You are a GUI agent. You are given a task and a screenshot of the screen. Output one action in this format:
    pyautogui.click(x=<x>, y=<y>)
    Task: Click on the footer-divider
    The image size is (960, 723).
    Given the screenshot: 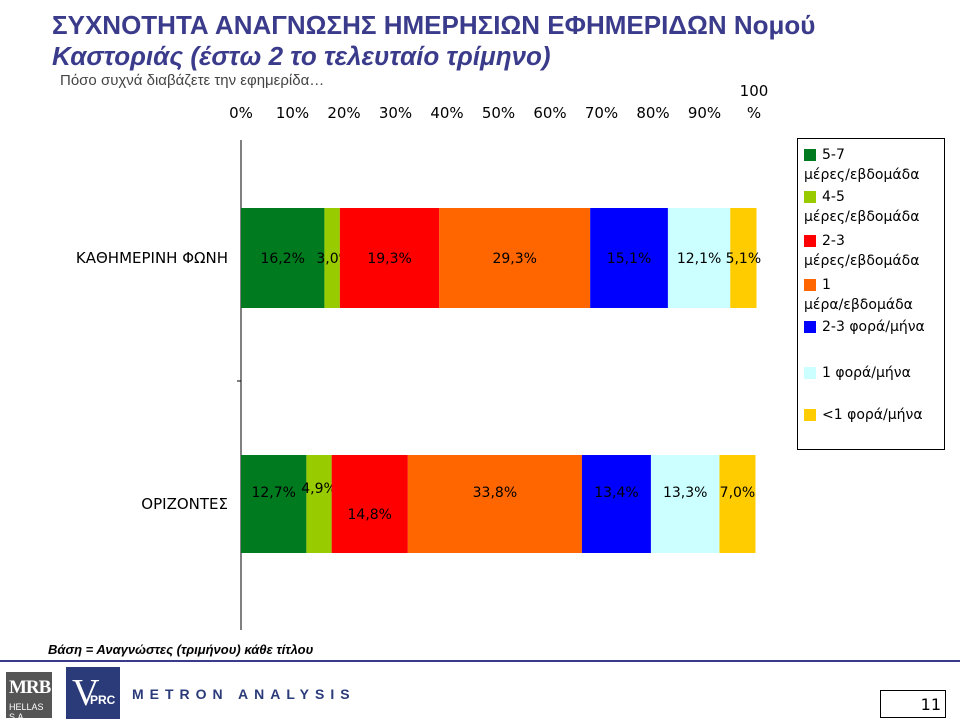 What is the action you would take?
    pyautogui.click(x=480, y=661)
    